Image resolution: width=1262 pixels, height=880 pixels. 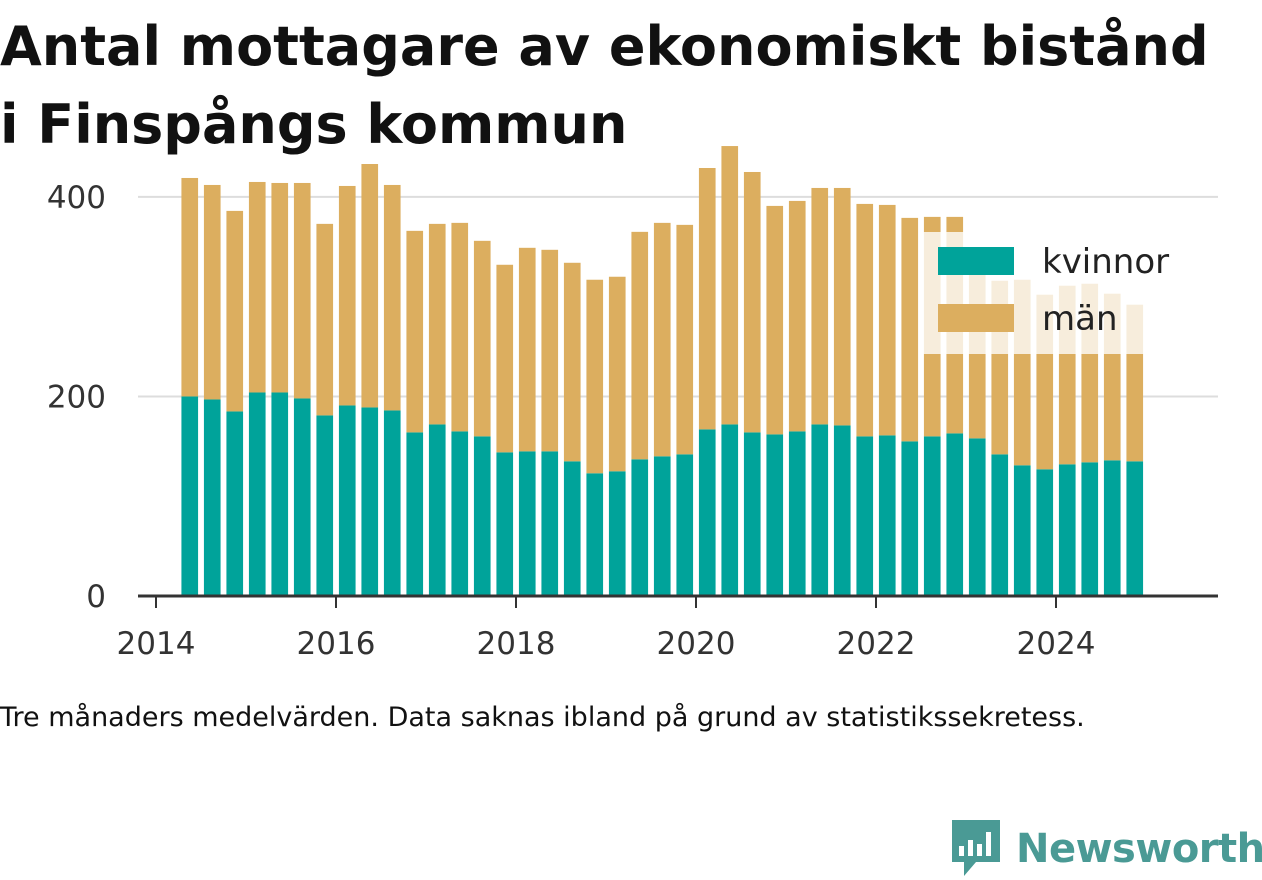 I want to click on legend-swatch-man, so click(x=976, y=318).